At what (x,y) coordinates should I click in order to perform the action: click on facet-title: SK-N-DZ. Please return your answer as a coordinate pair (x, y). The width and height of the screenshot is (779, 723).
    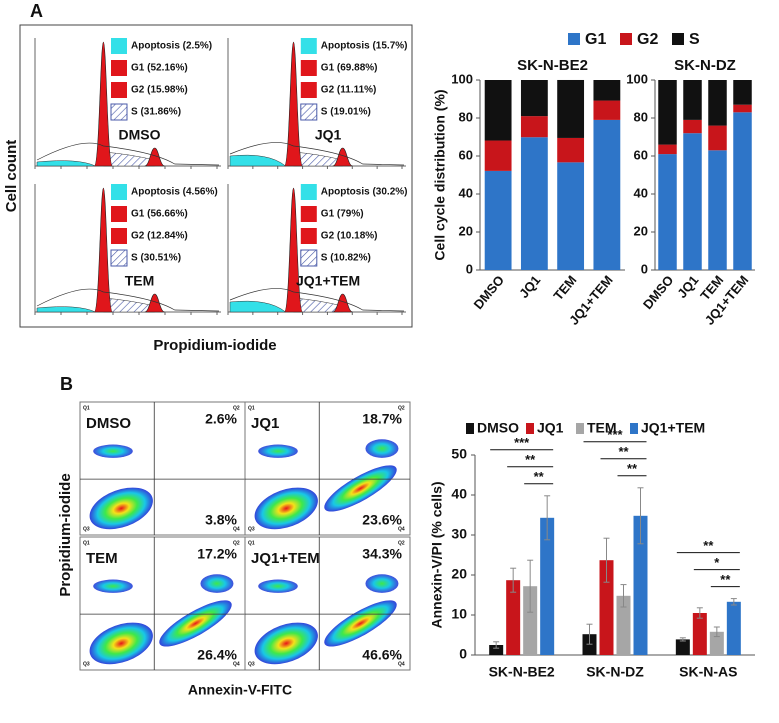
    Looking at the image, I should click on (705, 65).